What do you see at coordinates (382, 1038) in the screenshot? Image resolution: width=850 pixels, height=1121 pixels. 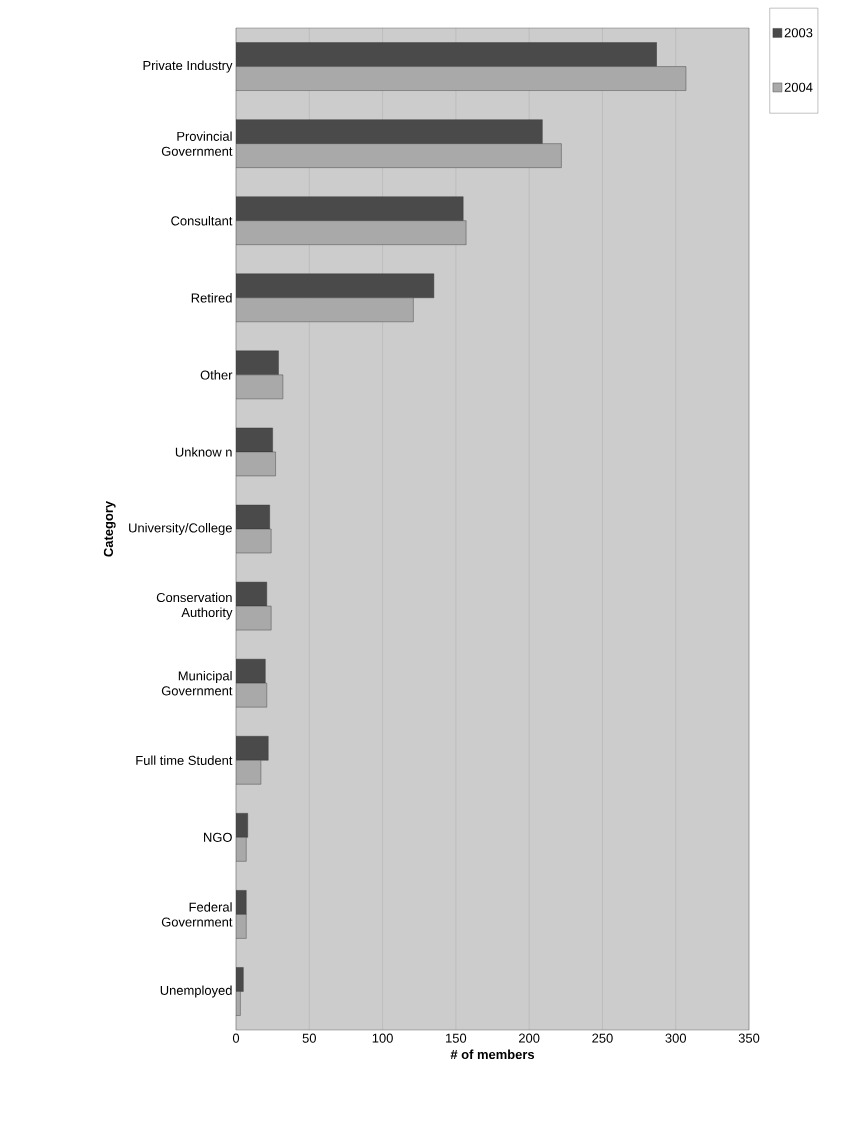 I see `x-tick-label: 100` at bounding box center [382, 1038].